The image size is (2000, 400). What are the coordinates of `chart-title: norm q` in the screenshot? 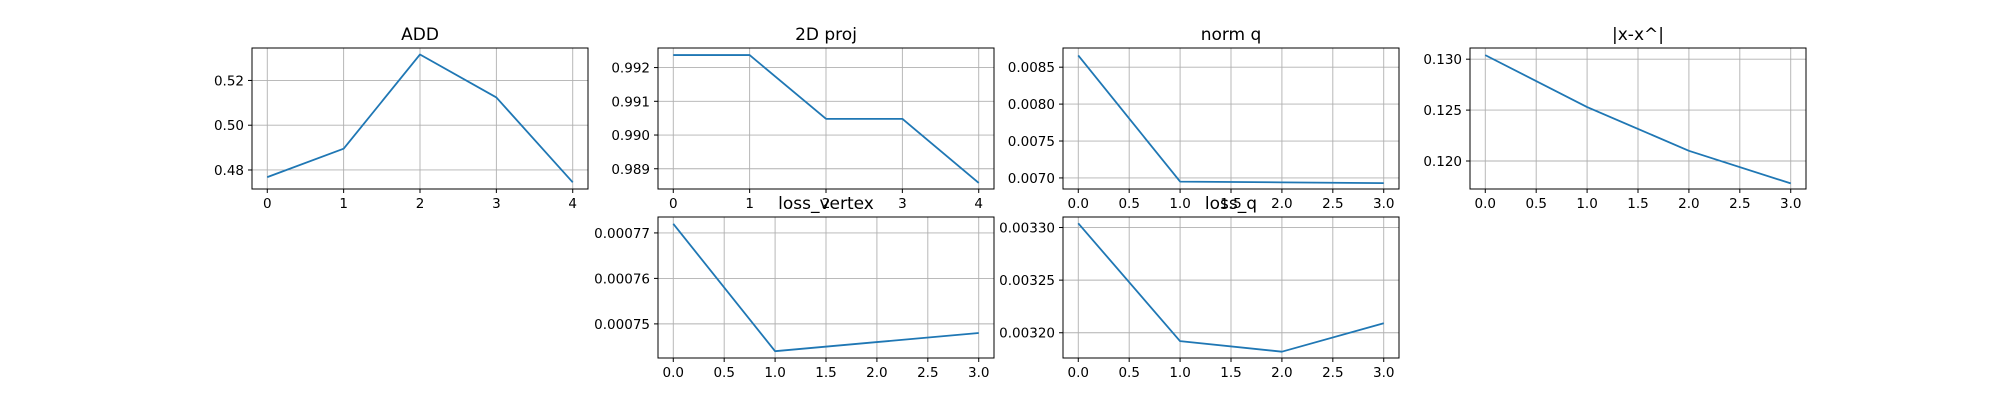 It's located at (1231, 35).